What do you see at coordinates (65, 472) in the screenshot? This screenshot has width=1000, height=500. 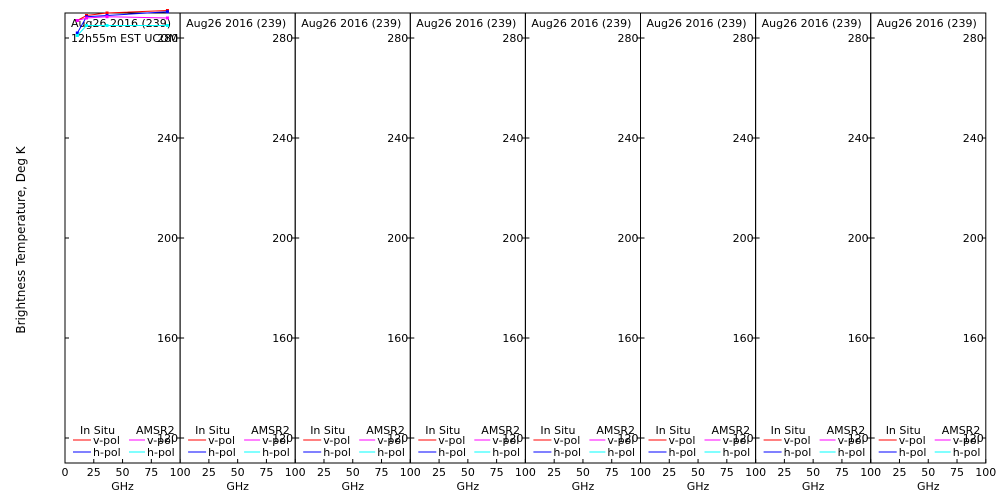 I see `x-tick-label: 0` at bounding box center [65, 472].